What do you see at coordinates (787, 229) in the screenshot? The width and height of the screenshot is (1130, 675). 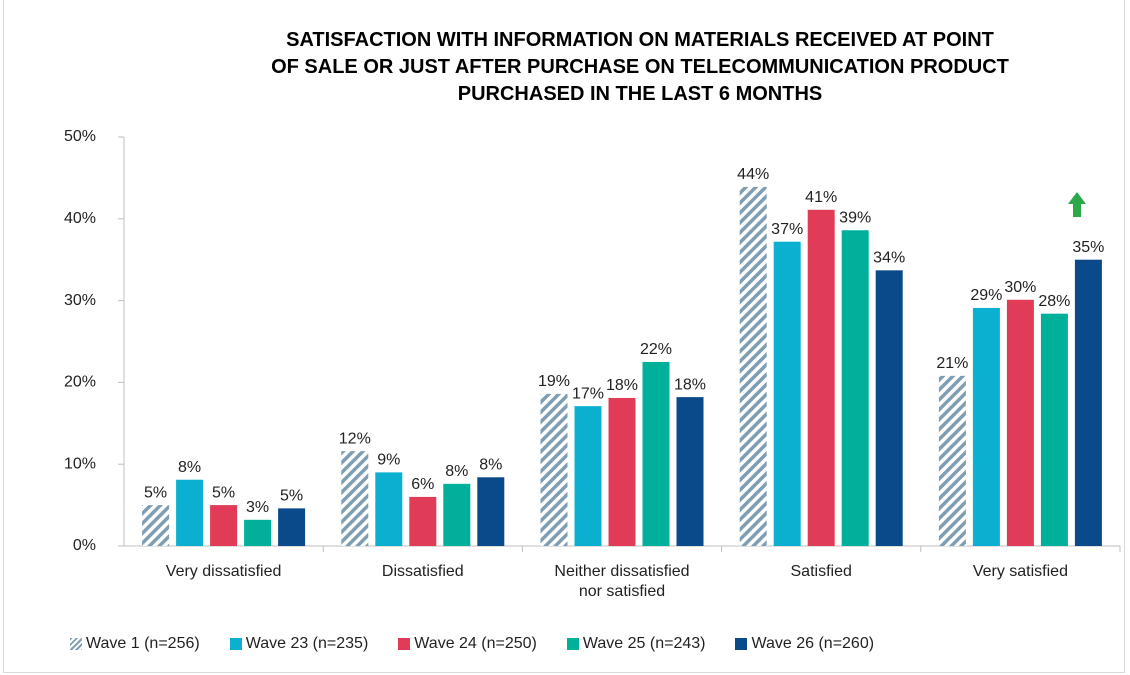 I see `data-label: 37%` at bounding box center [787, 229].